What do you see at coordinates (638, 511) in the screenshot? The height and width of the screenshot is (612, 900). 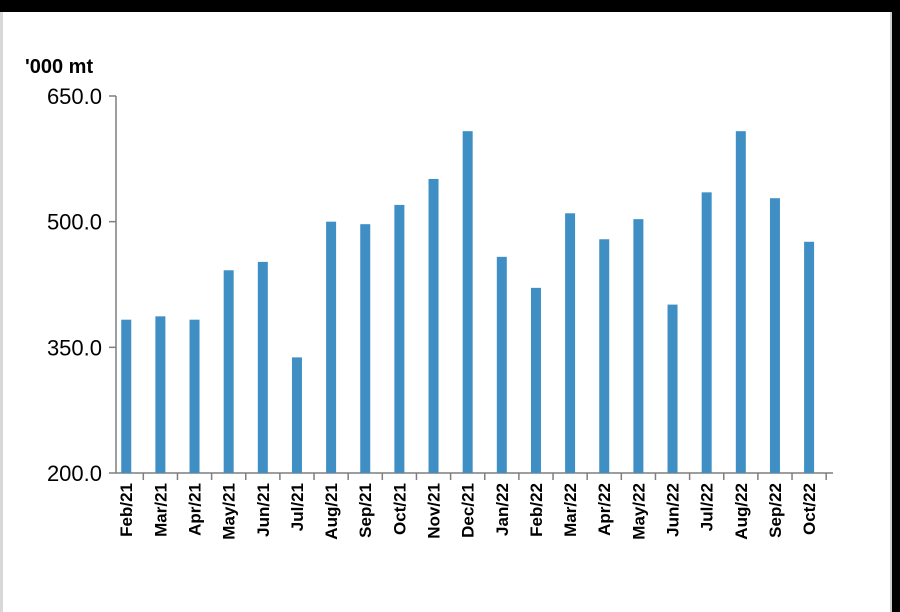 I see `x-tick-label: May/22` at bounding box center [638, 511].